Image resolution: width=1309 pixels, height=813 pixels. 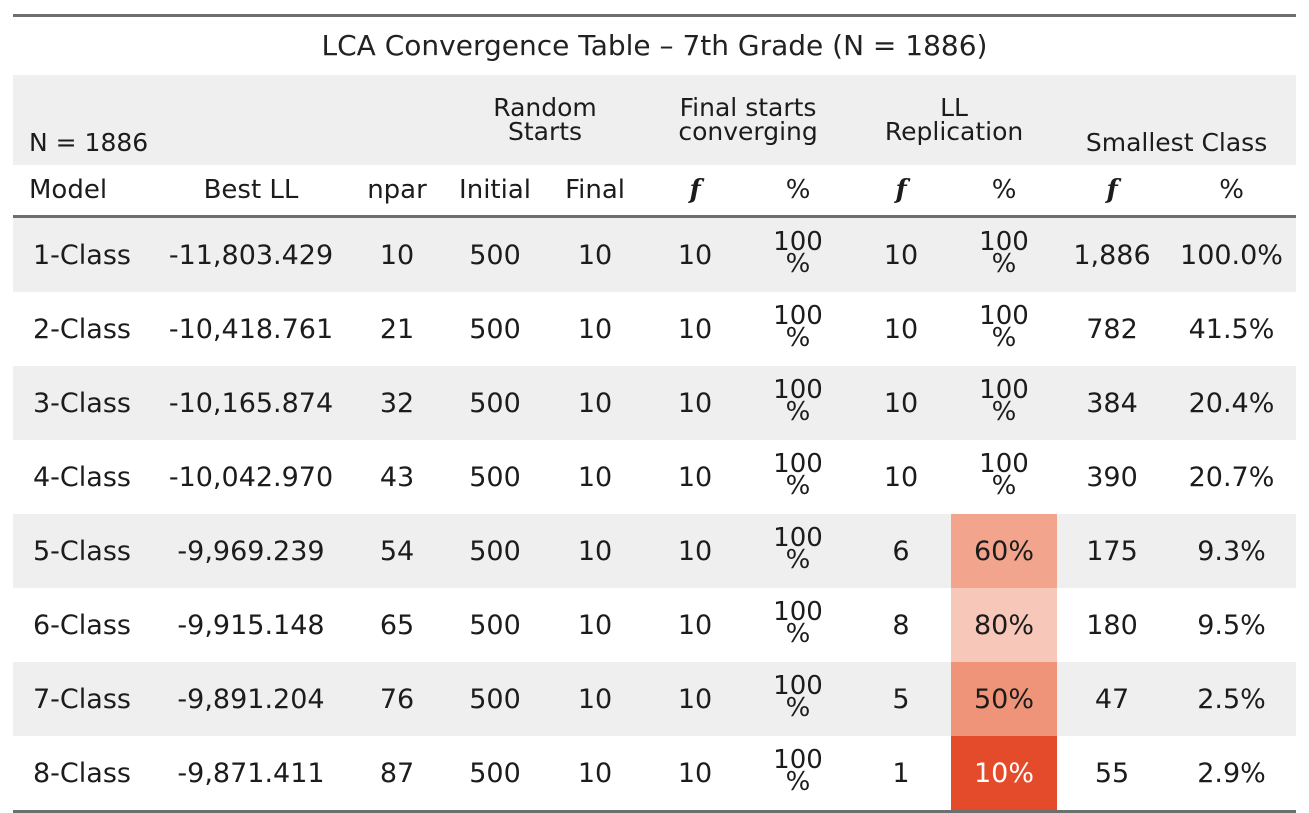 I want to click on spanner-smallest-class: Smallest Class, so click(x=1177, y=120).